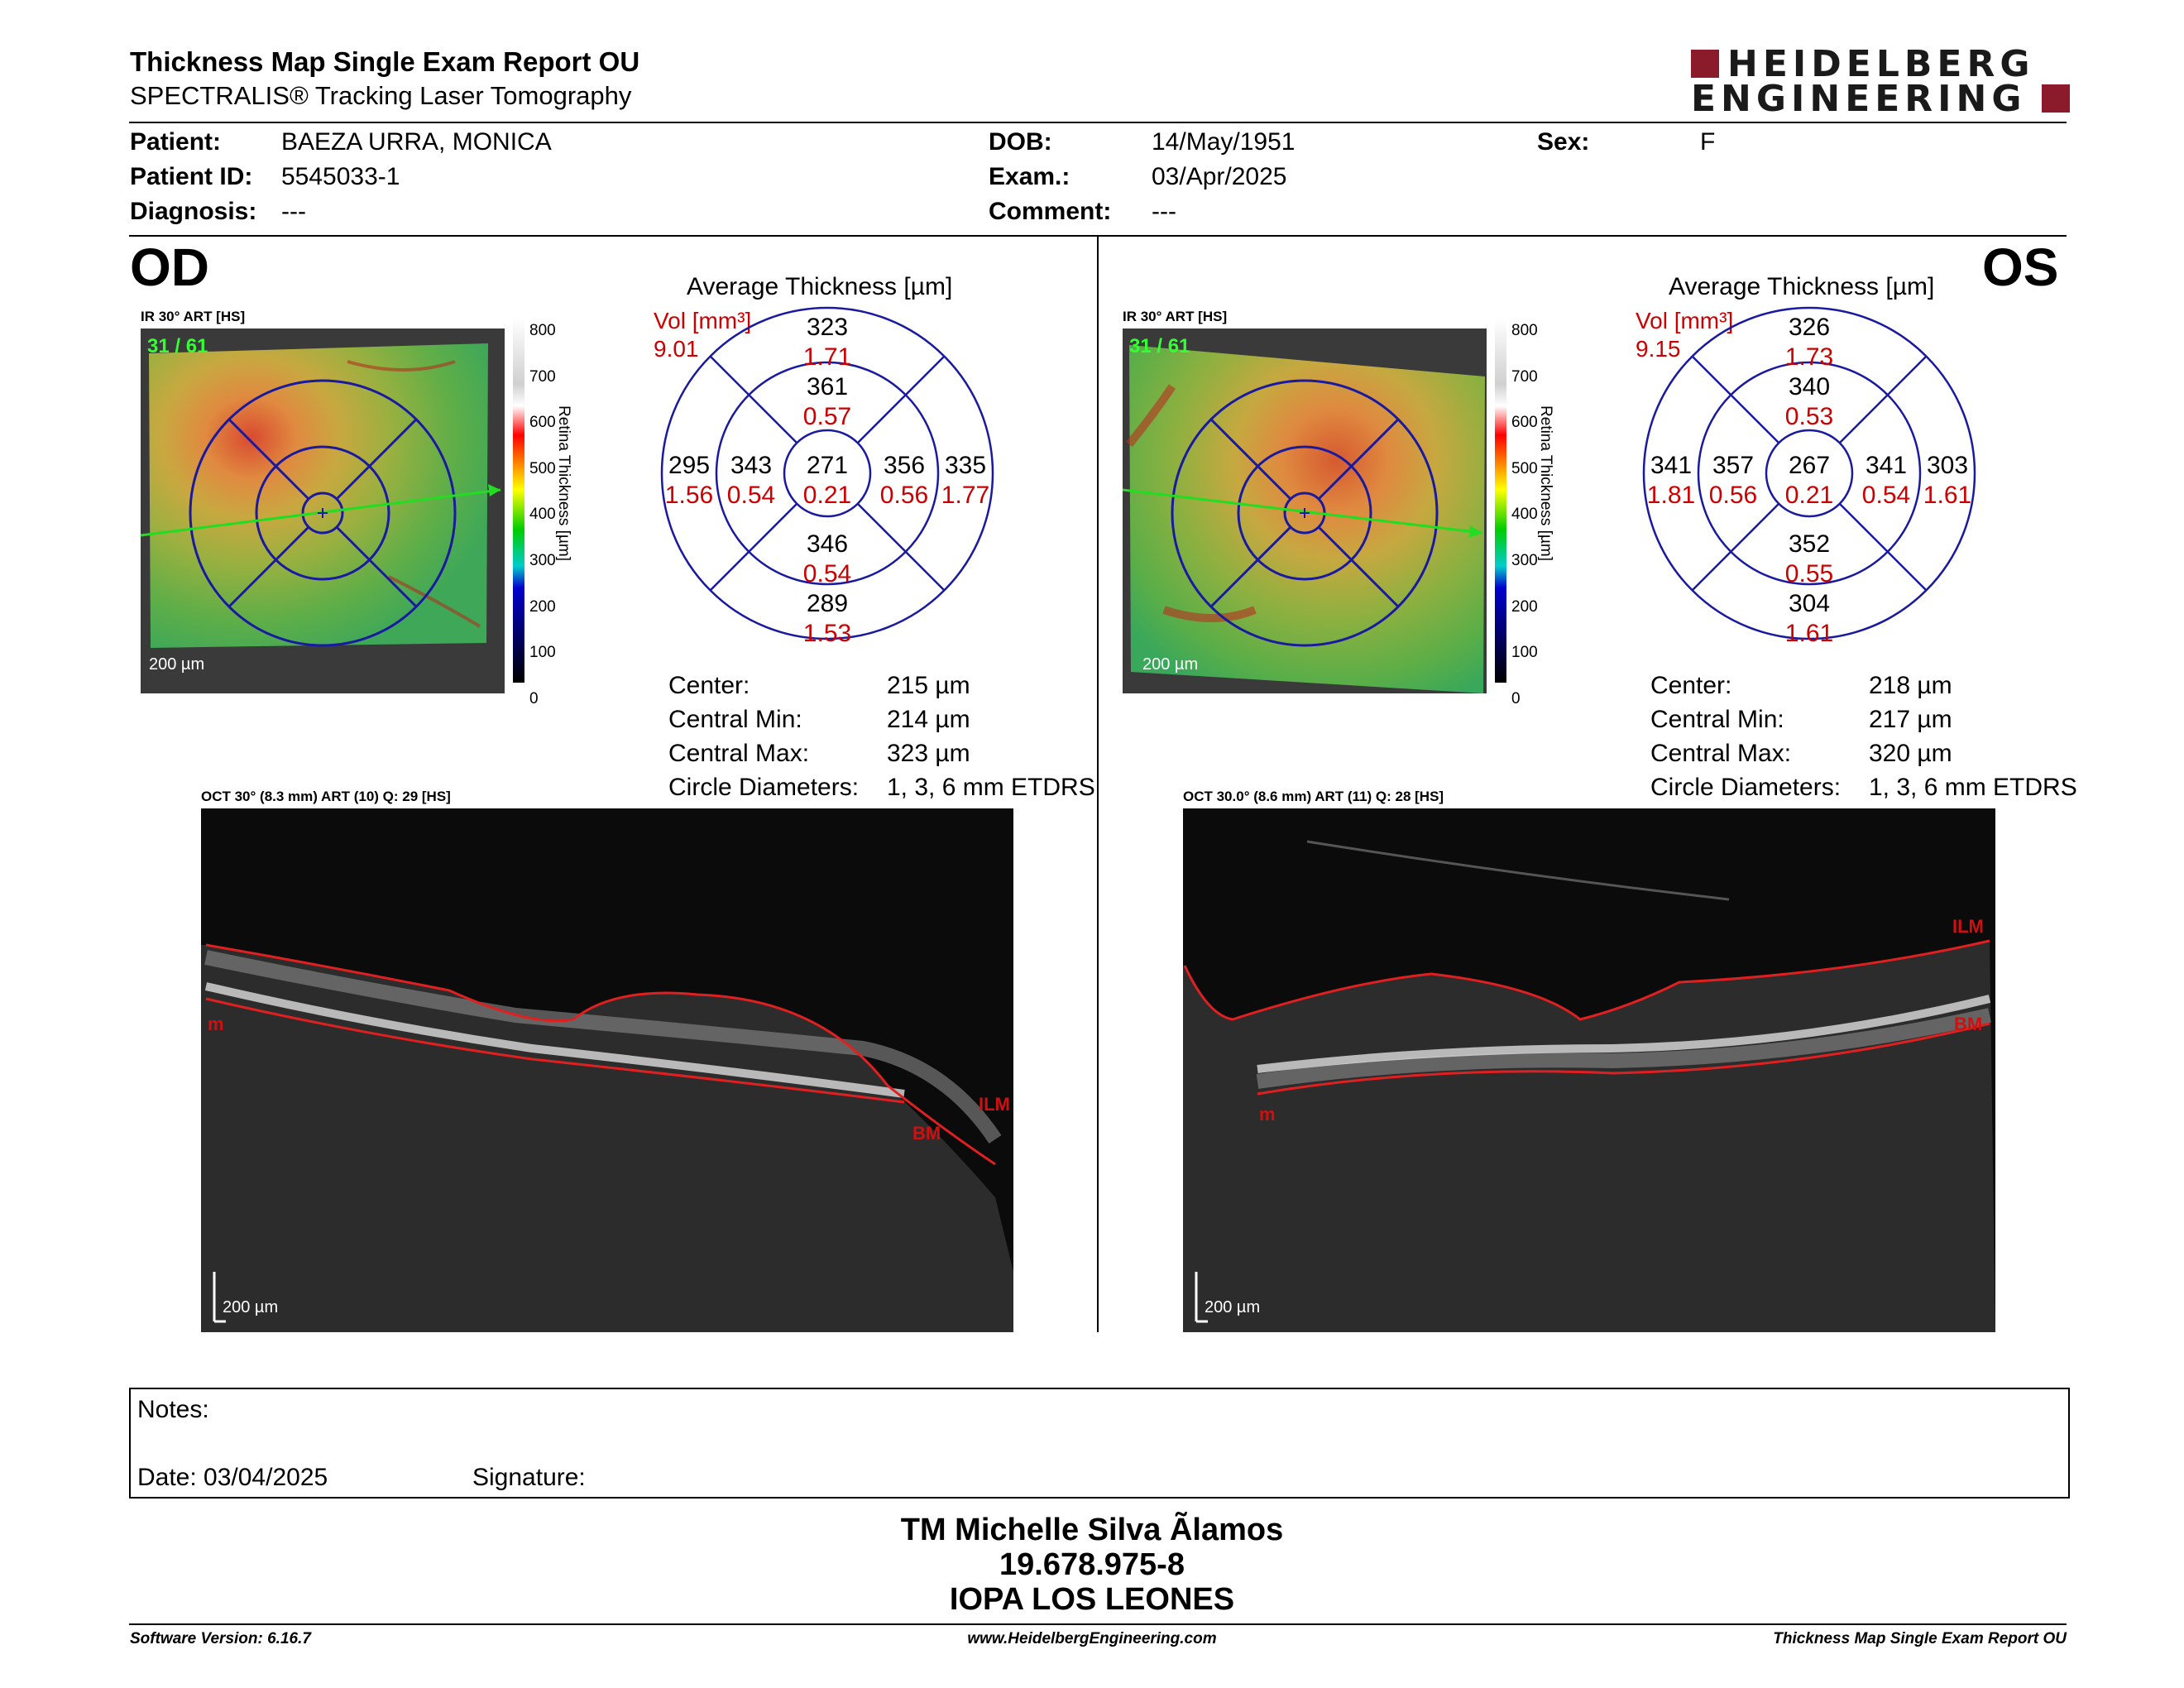 This screenshot has width=2184, height=1688. What do you see at coordinates (381, 95) in the screenshot?
I see `report-subtitle: SPECTRALIS® Tracking Laser Tomography` at bounding box center [381, 95].